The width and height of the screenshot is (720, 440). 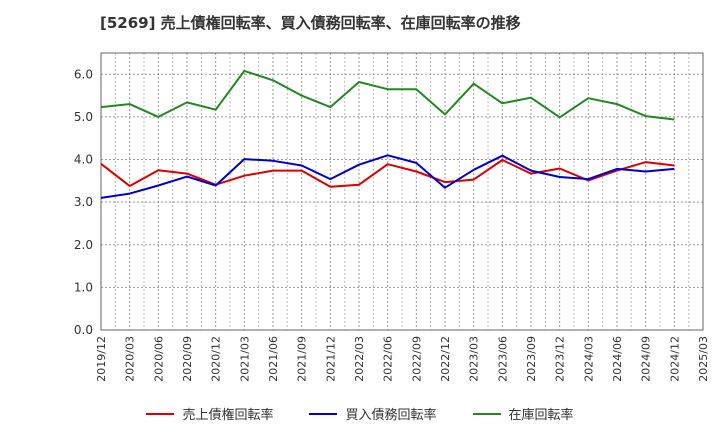 I want to click on y-tick-label: 2.0, so click(x=83, y=245).